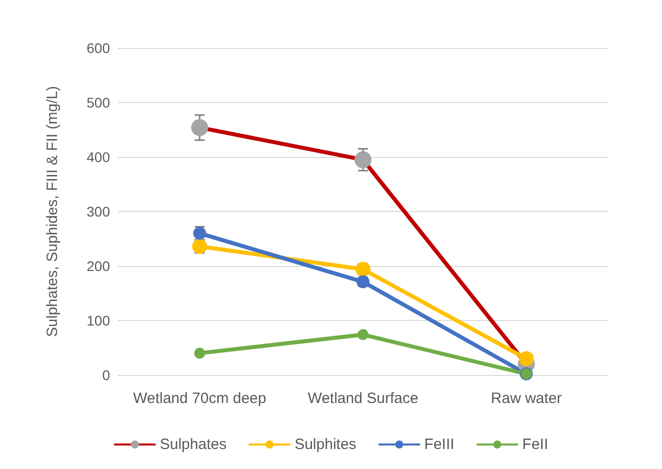 Image resolution: width=662 pixels, height=469 pixels. I want to click on y-tick-label: 400, so click(98, 157).